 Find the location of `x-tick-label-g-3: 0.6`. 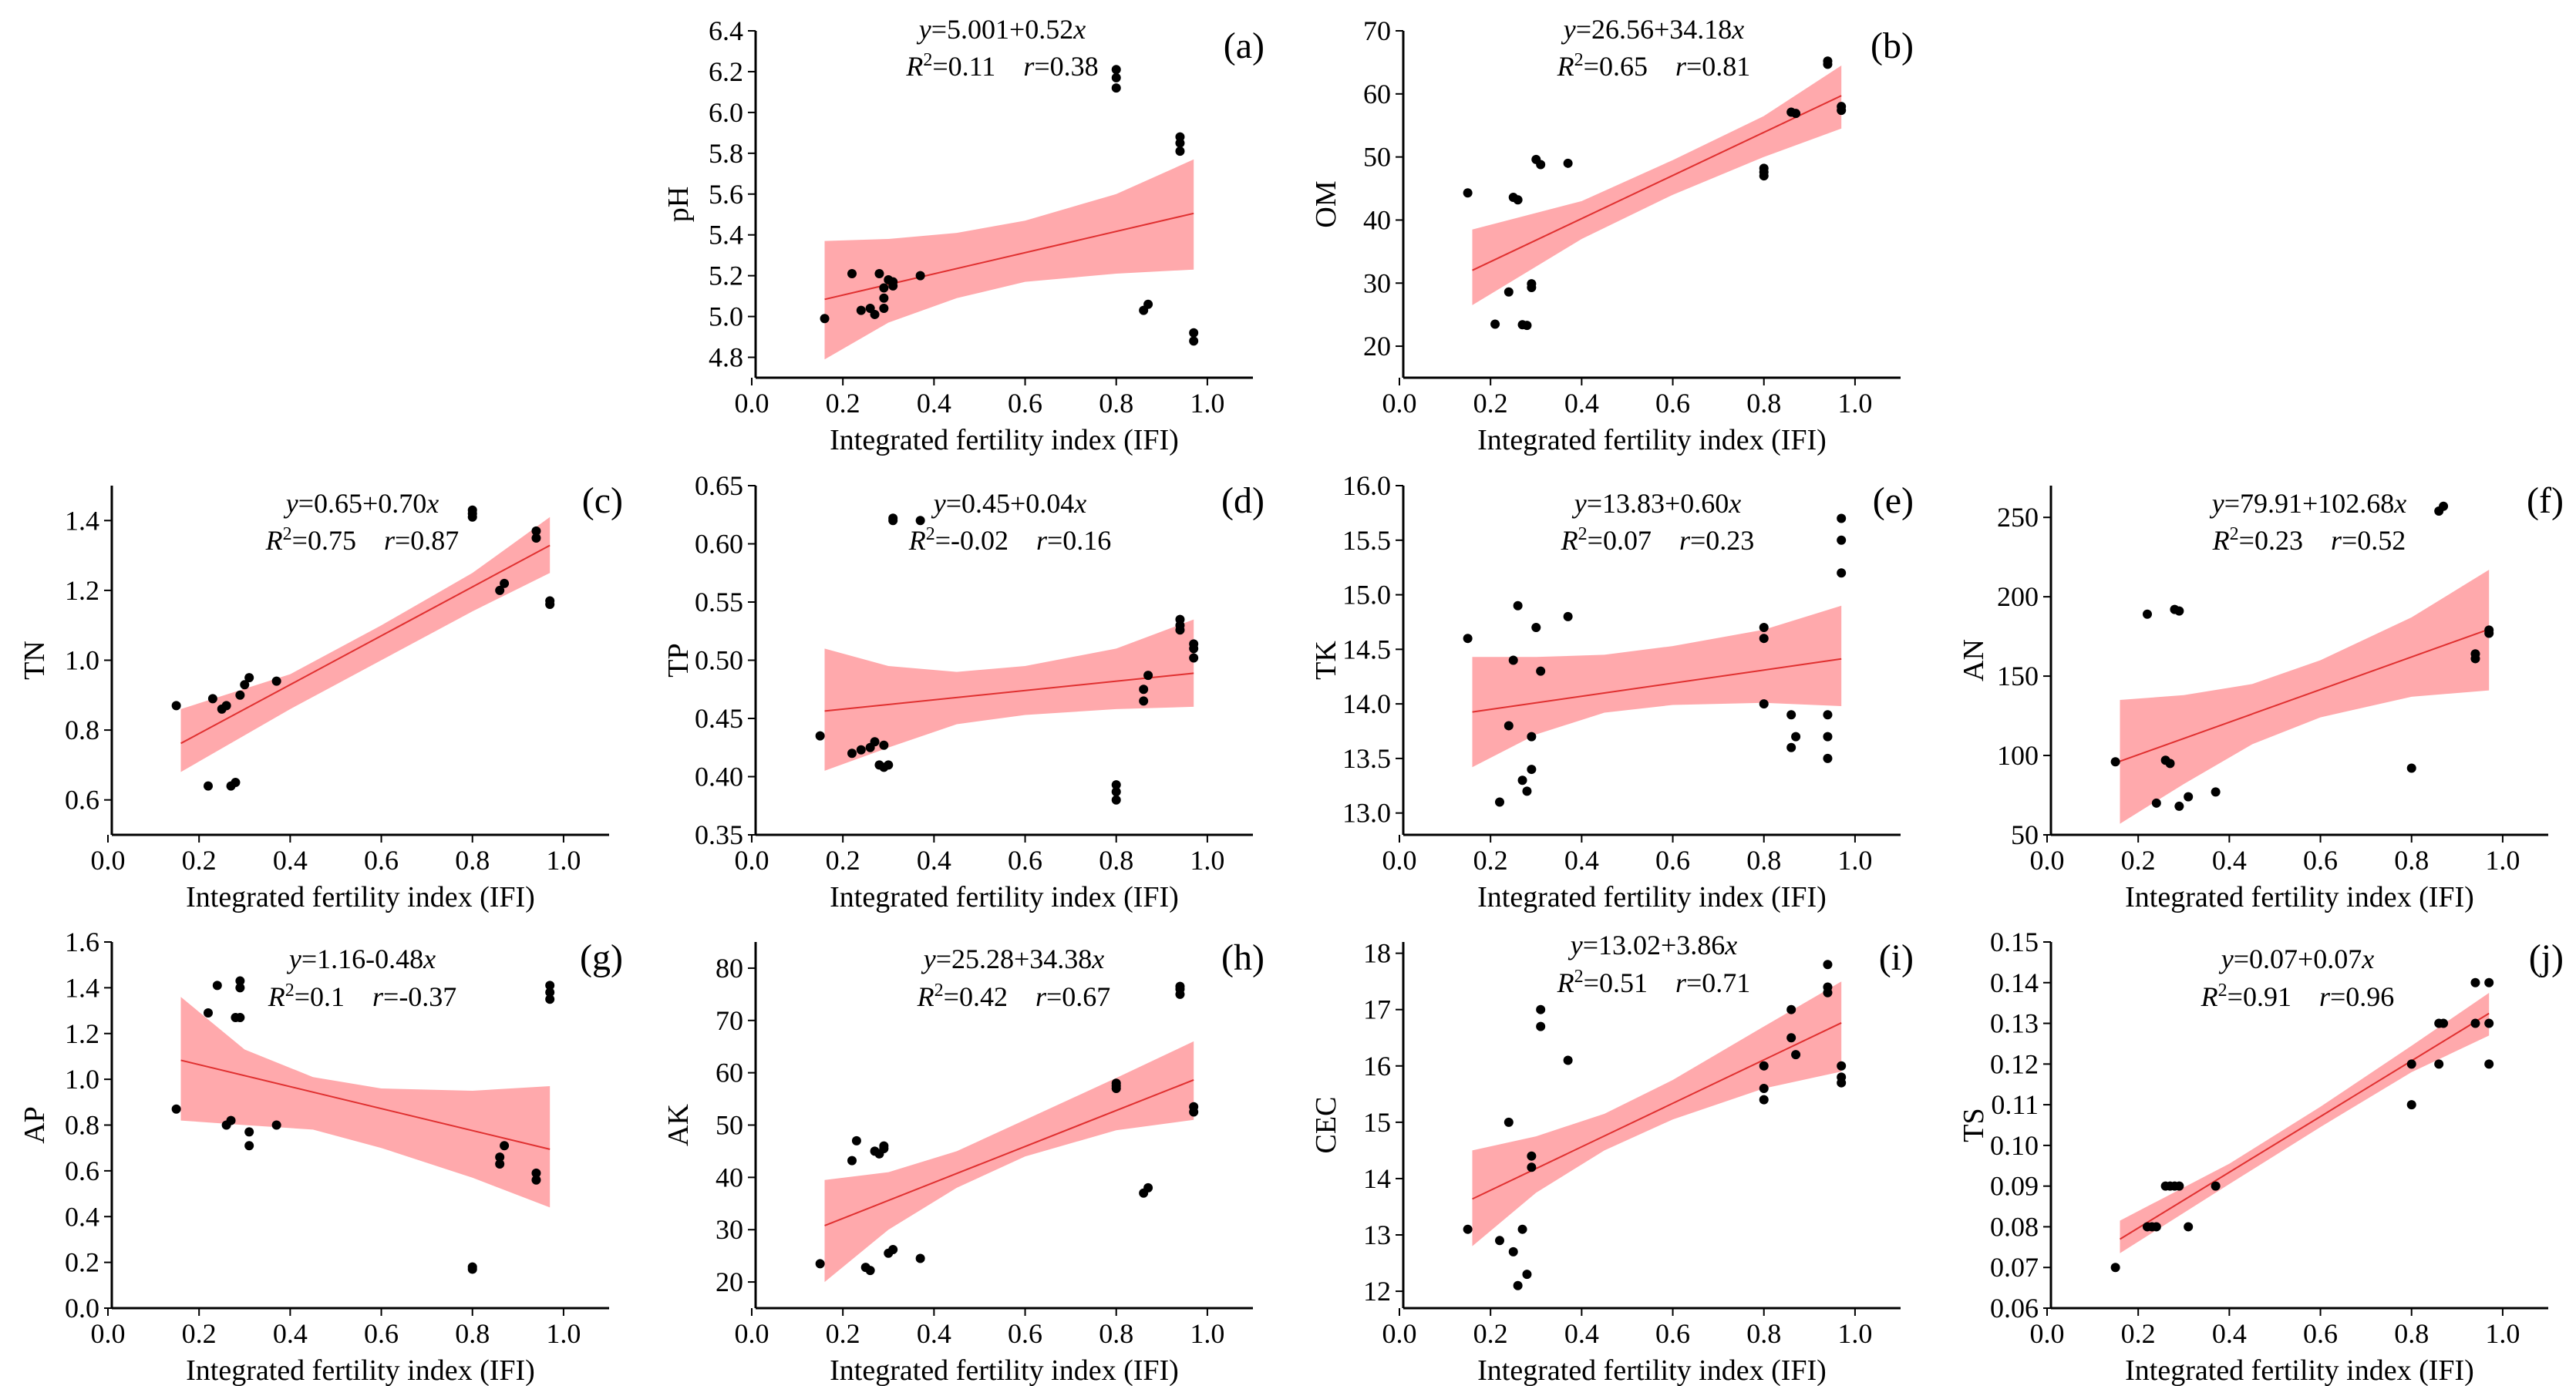

x-tick-label-g-3: 0.6 is located at coordinates (381, 1334).